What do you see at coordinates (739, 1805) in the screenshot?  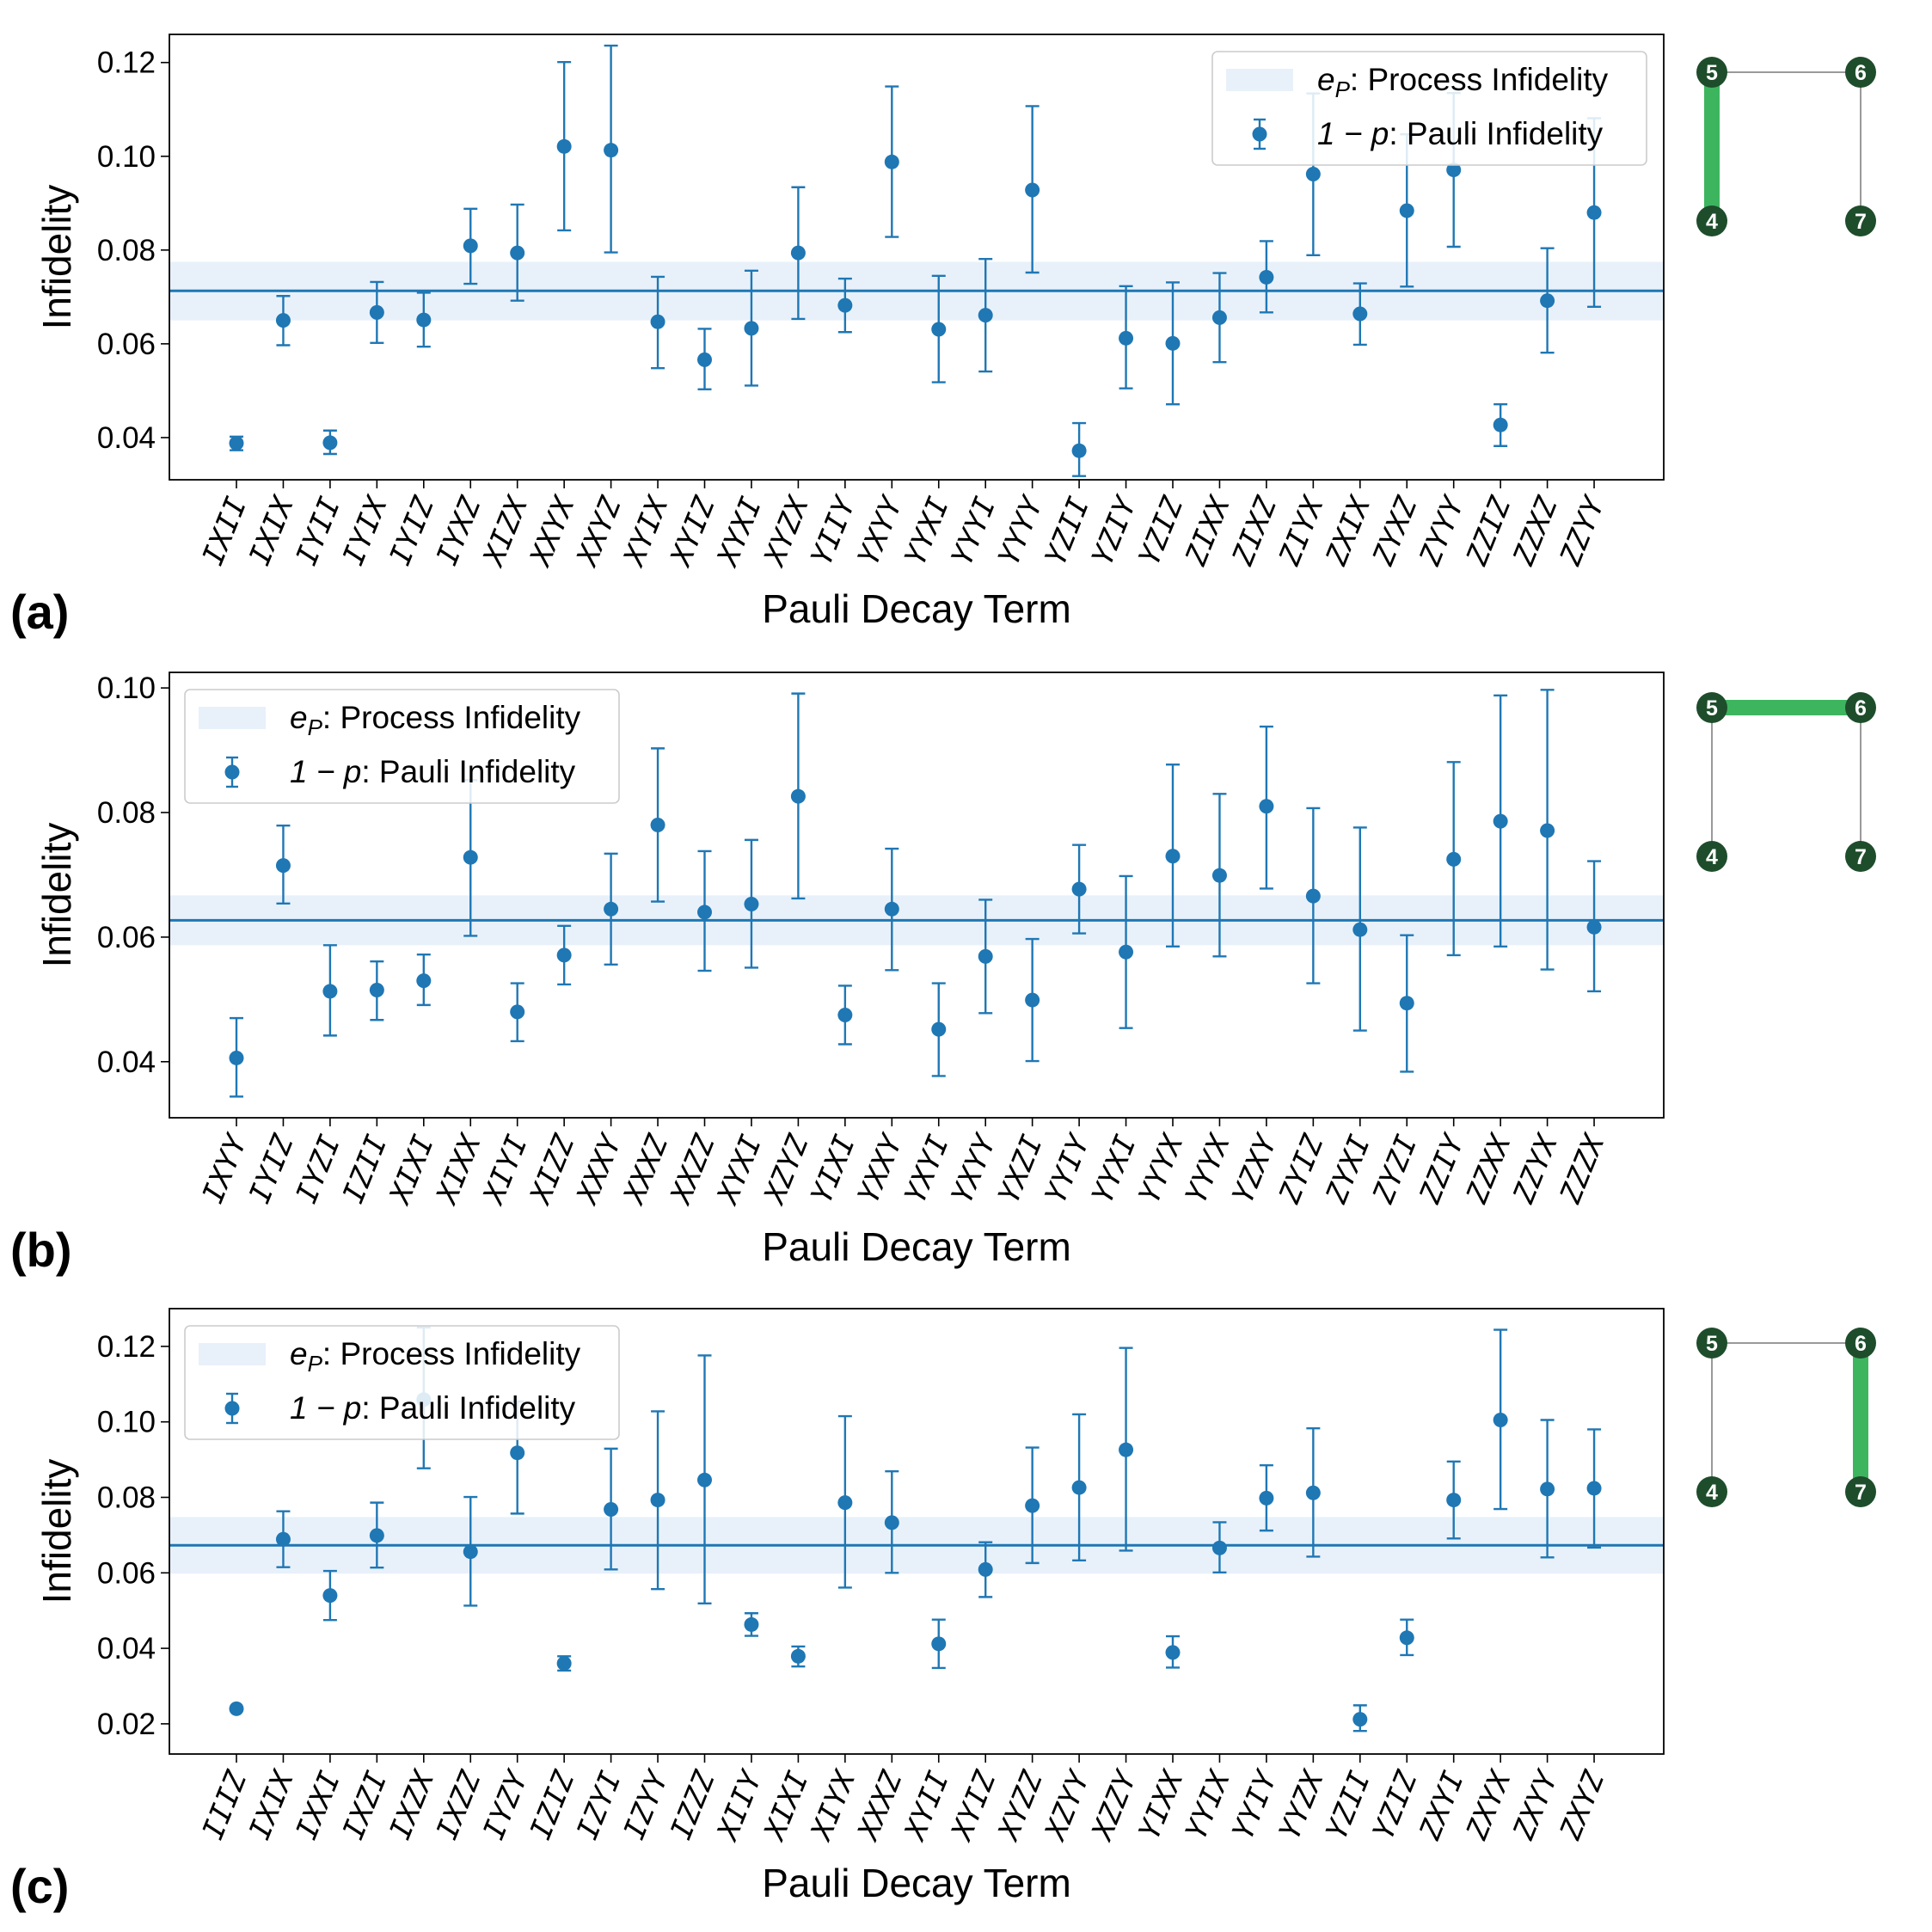 I see `x-tick-label: XIIY` at bounding box center [739, 1805].